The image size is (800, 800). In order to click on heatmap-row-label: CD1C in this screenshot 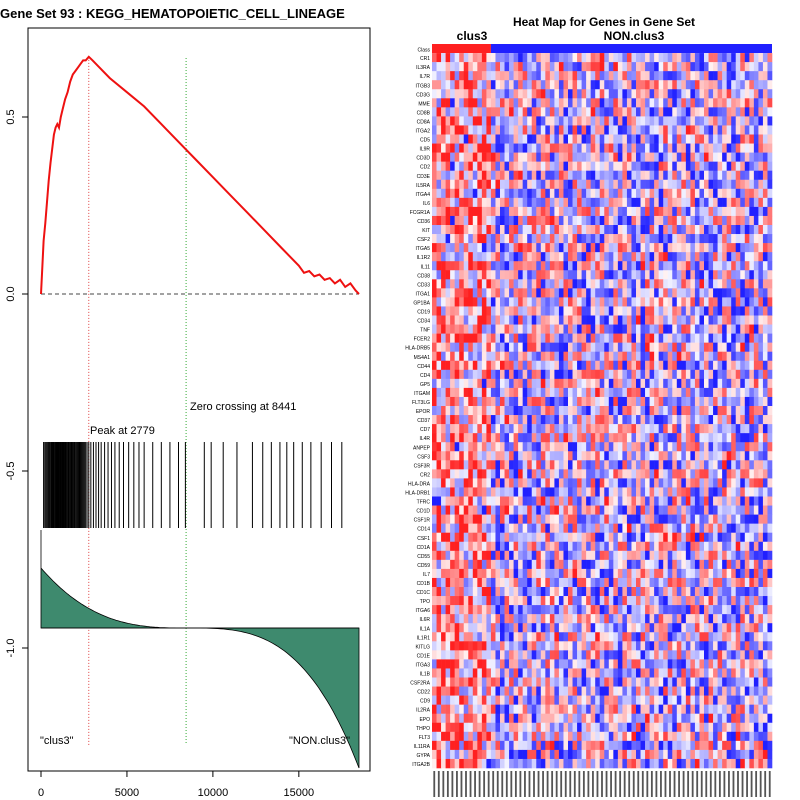, I will do `click(423, 593)`.